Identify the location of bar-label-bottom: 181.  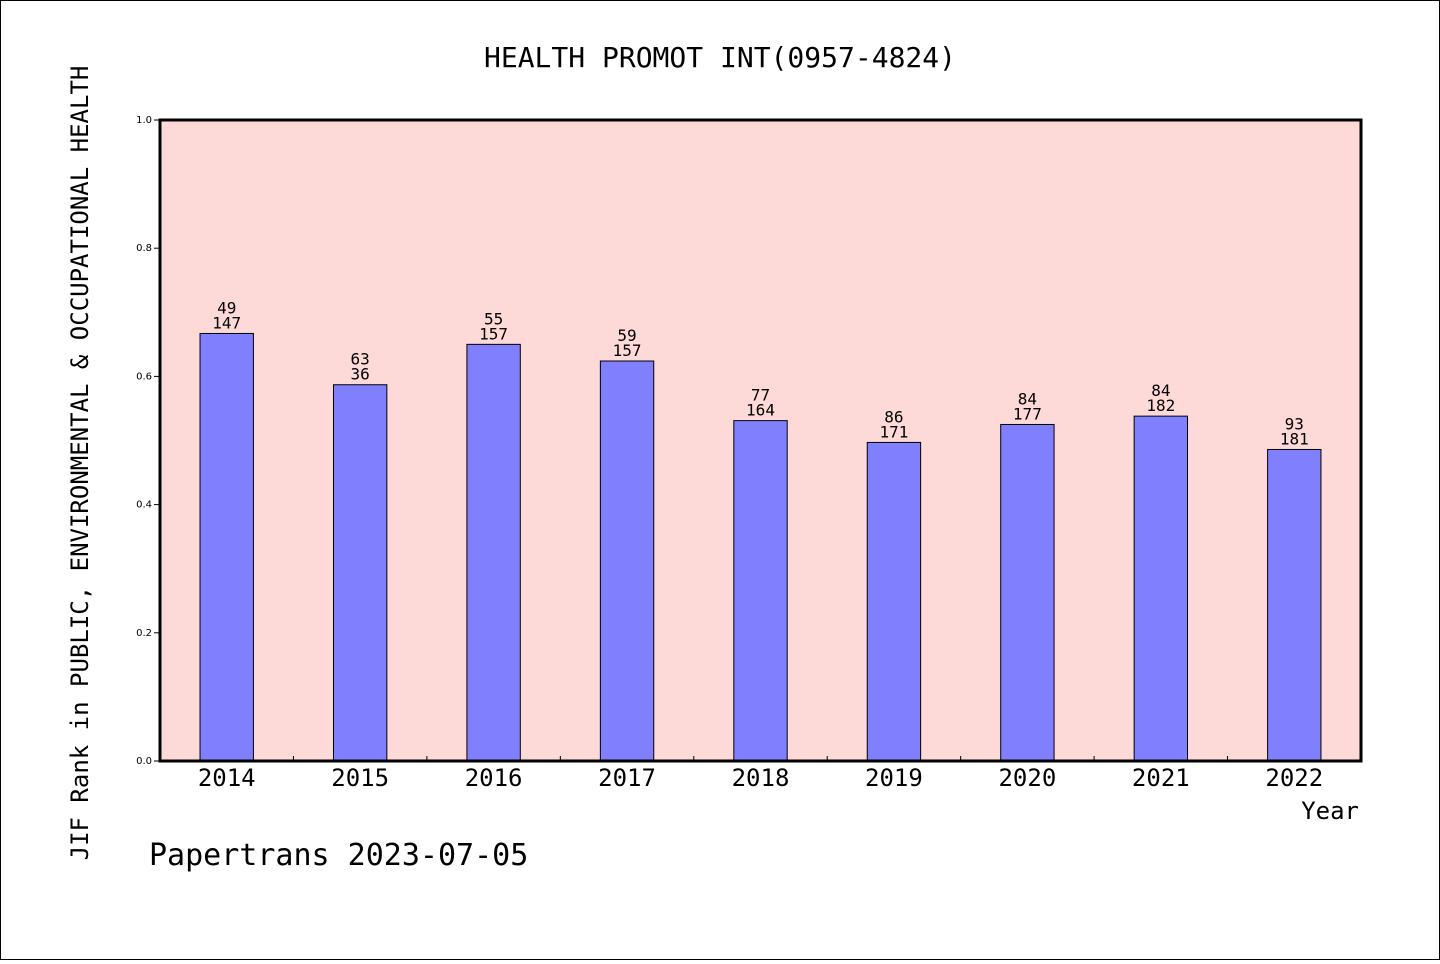
(1294, 438).